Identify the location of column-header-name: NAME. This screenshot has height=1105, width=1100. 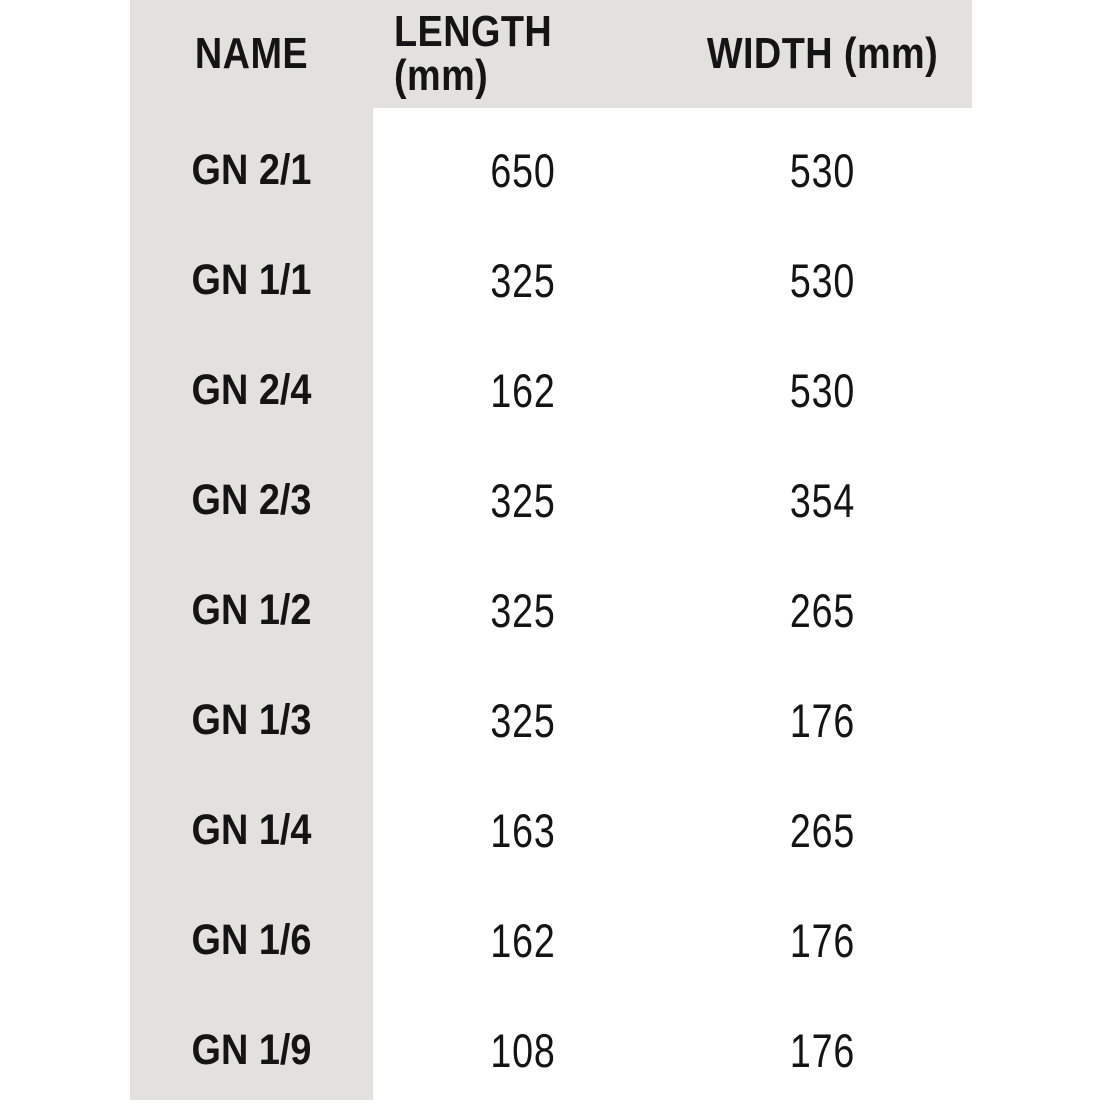
(251, 53).